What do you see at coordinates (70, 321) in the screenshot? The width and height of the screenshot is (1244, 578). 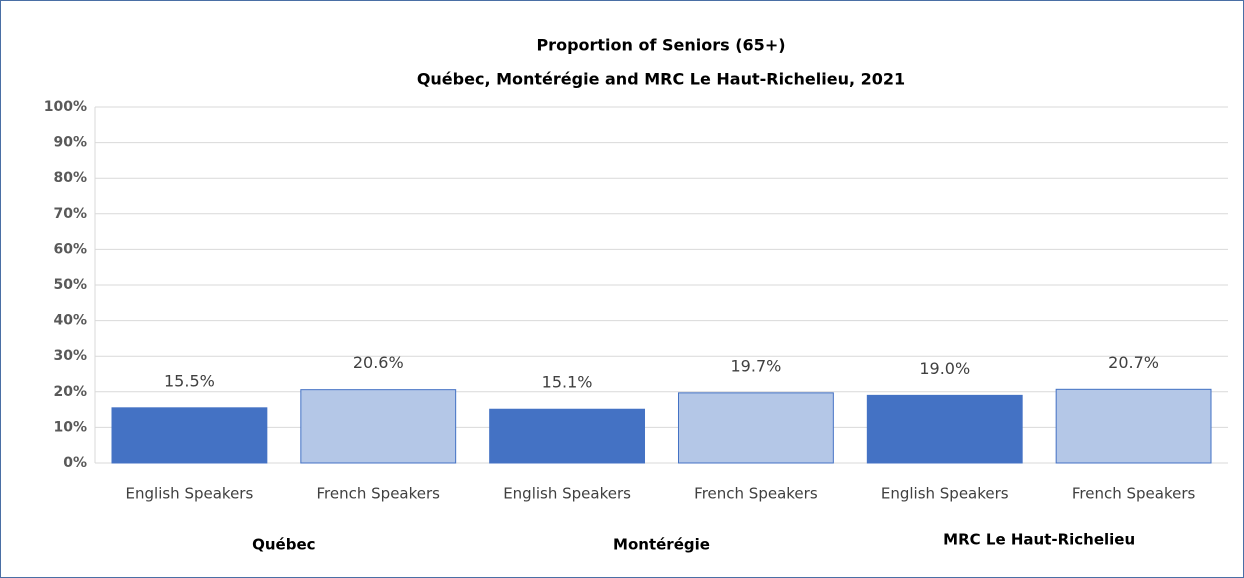 I see `y-tick-label: 40%` at bounding box center [70, 321].